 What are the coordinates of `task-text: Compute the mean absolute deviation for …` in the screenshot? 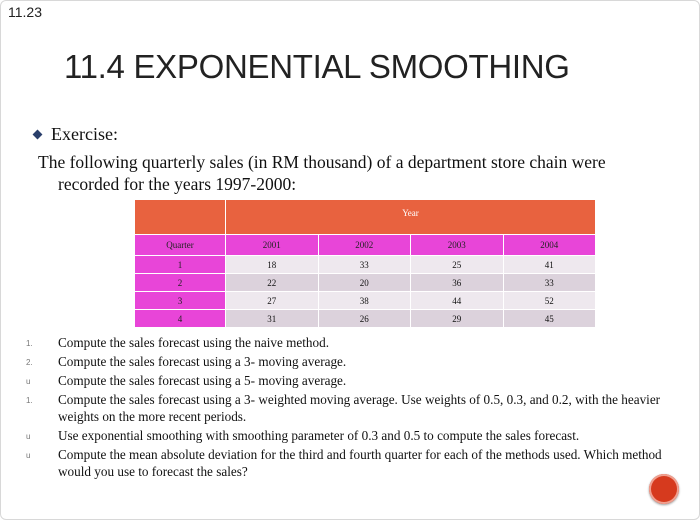 It's located at (360, 463).